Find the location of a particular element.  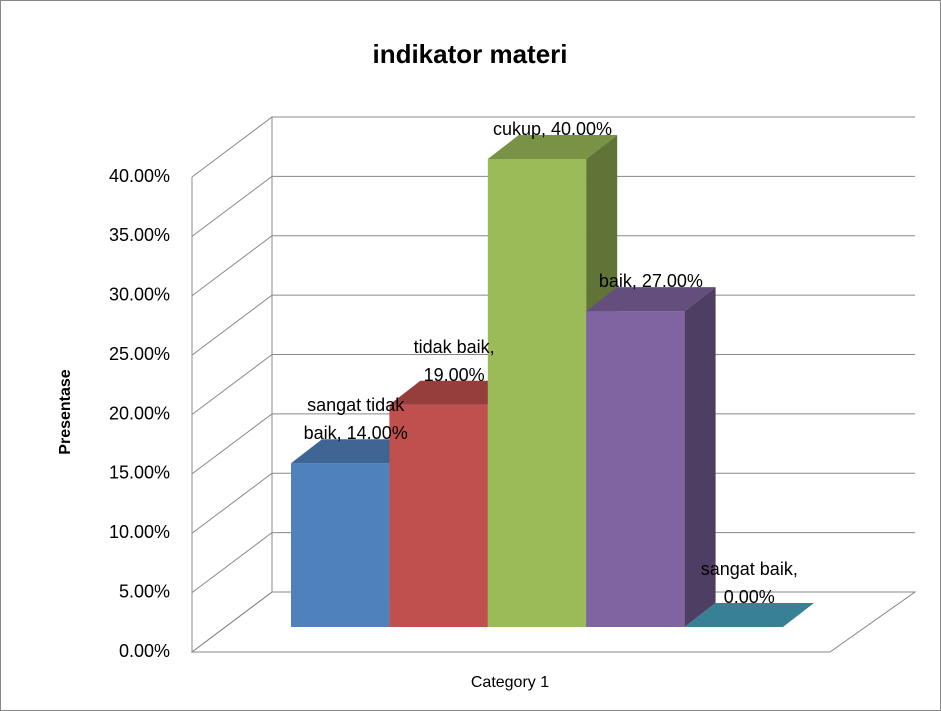

y-tick-label: 35.00% is located at coordinates (139, 235).